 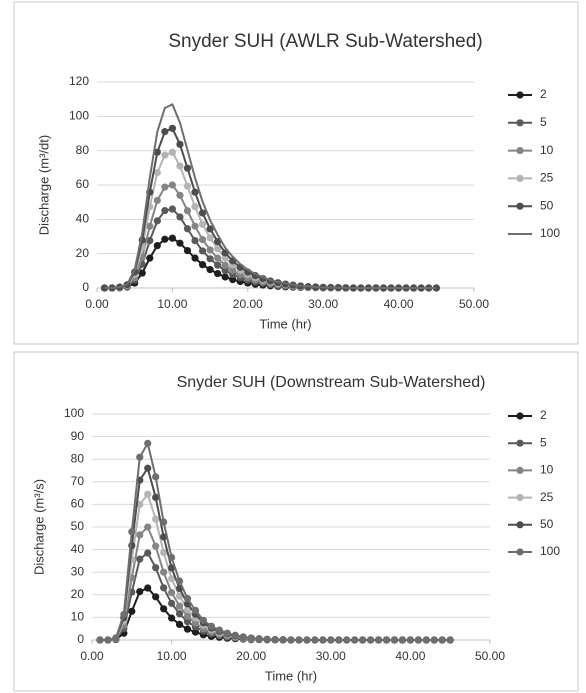 What do you see at coordinates (474, 304) in the screenshot?
I see `x-tick-label: 50.00` at bounding box center [474, 304].